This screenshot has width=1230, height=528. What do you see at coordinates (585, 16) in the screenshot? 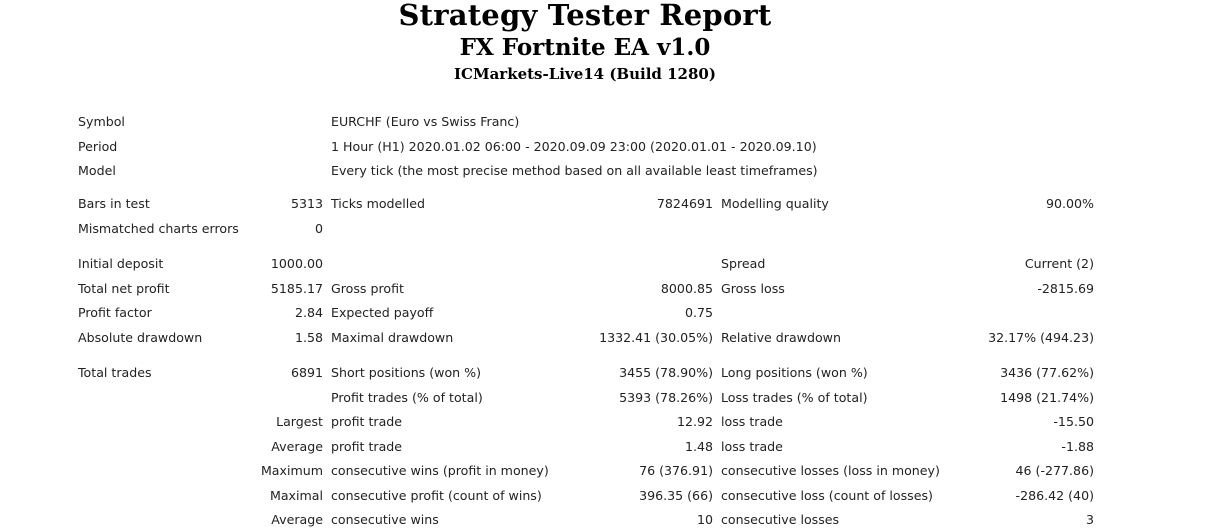
I see `report-title: Strategy Tester Report` at bounding box center [585, 16].